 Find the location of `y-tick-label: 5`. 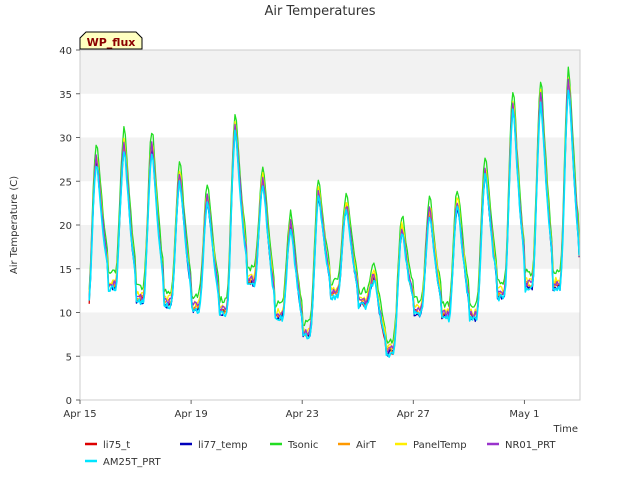

y-tick-label: 5 is located at coordinates (69, 357).